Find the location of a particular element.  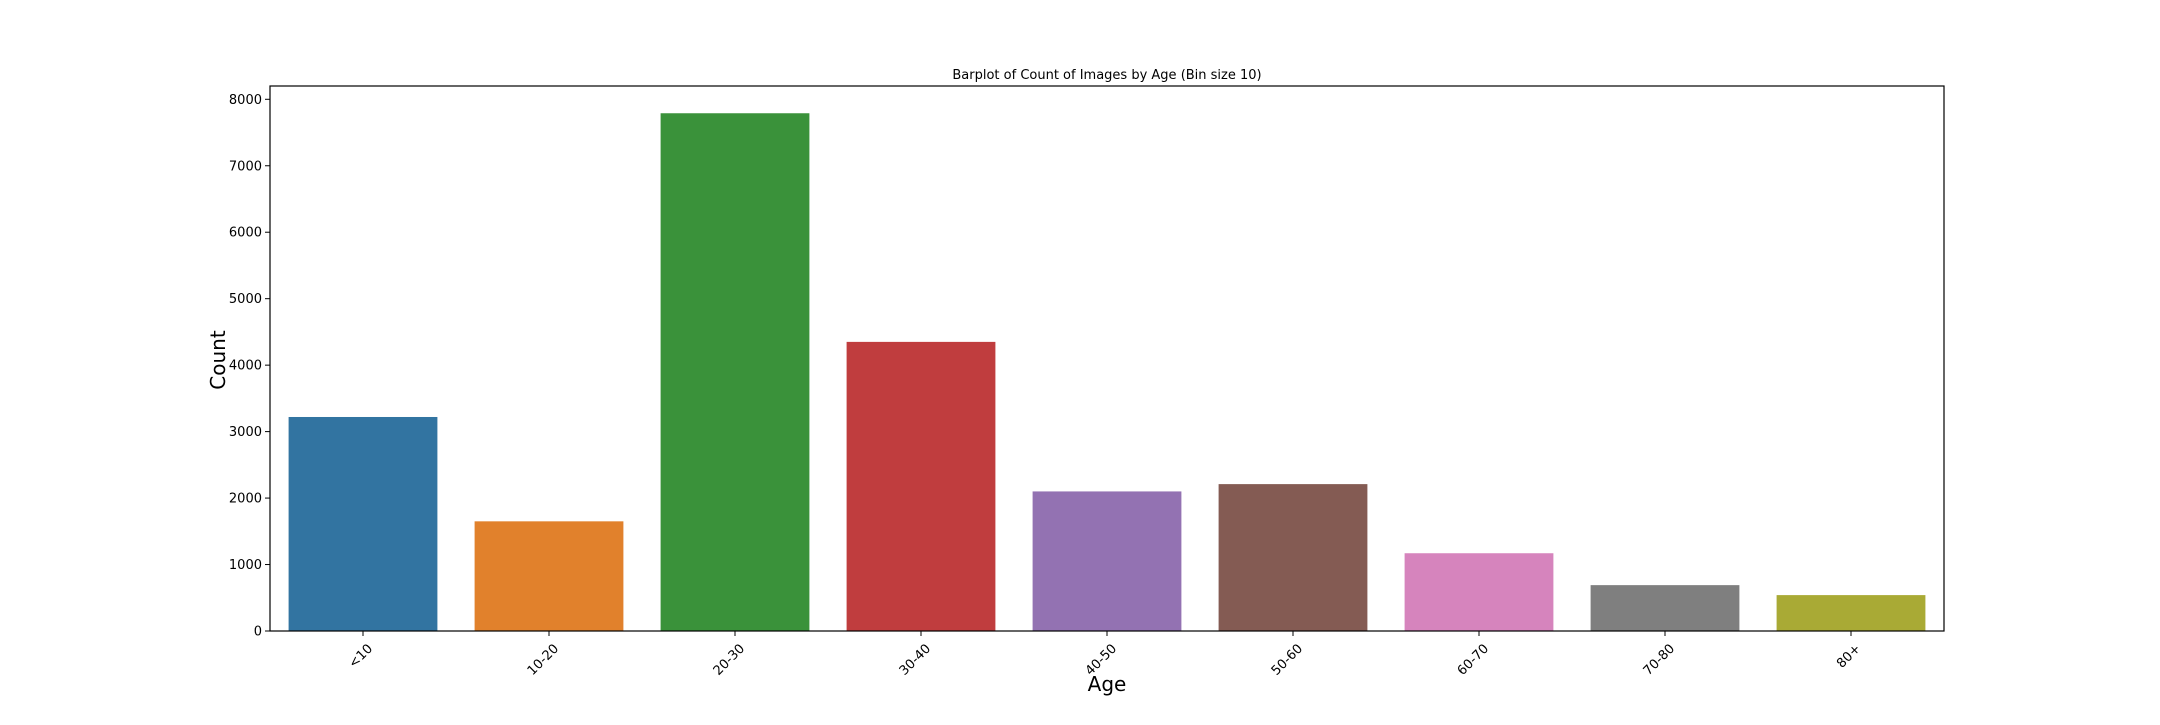

x-tick-label: 70-80 is located at coordinates (1659, 659).